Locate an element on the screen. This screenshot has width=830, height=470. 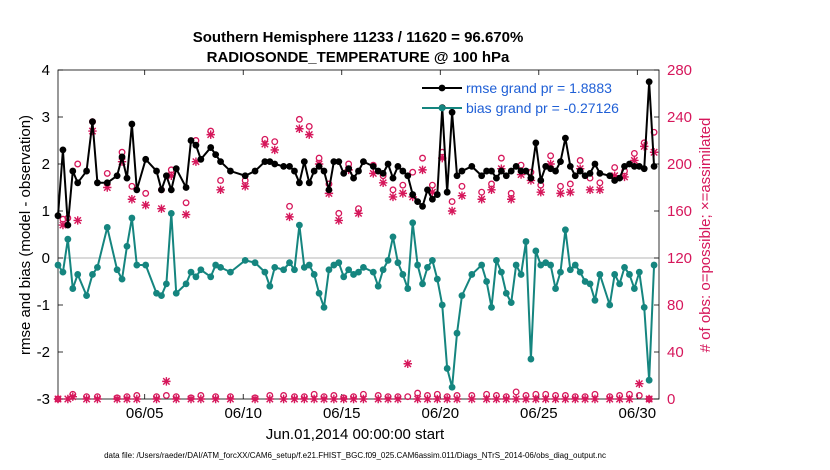
y-axis-label-left: rmse and bias (model - observation) is located at coordinates (25, 235).